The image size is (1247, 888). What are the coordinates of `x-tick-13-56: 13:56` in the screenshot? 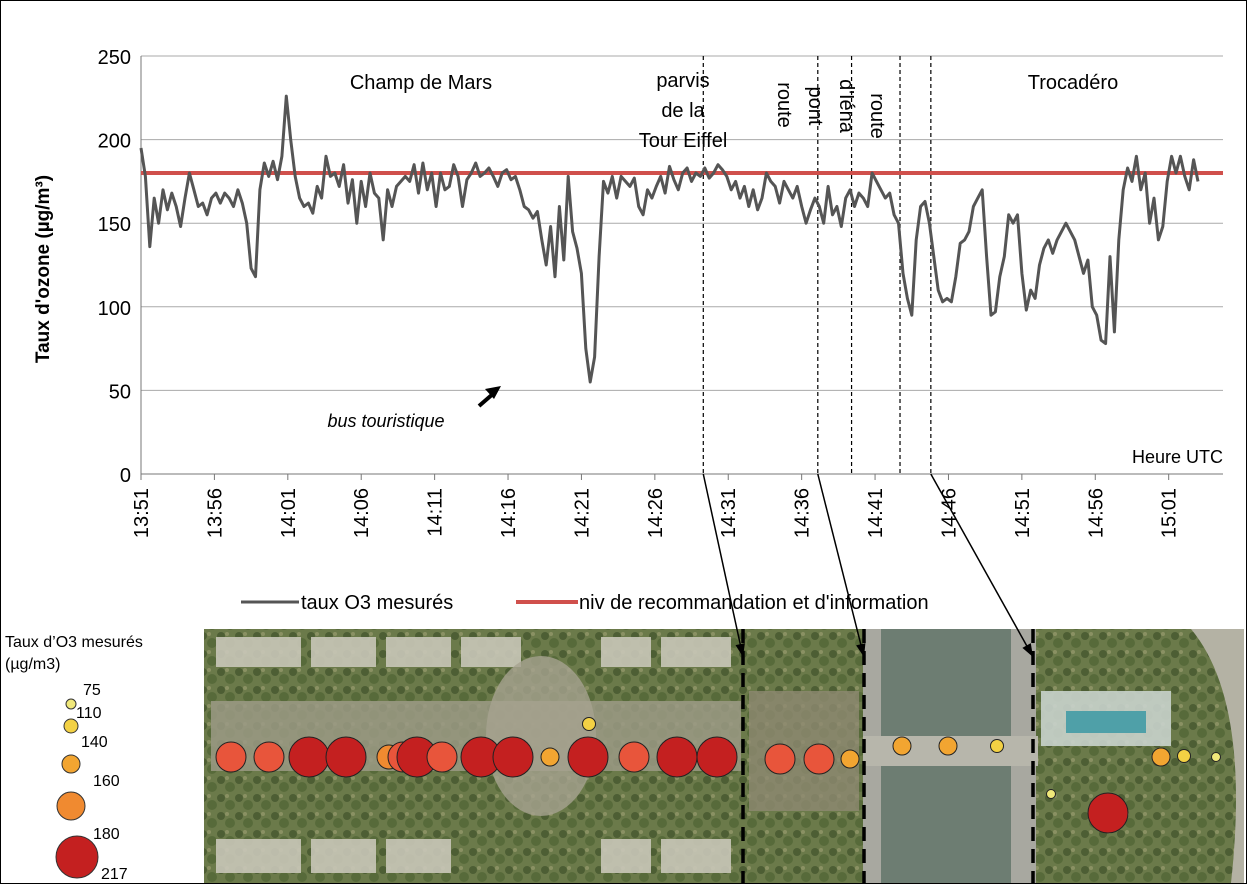 It's located at (215, 513).